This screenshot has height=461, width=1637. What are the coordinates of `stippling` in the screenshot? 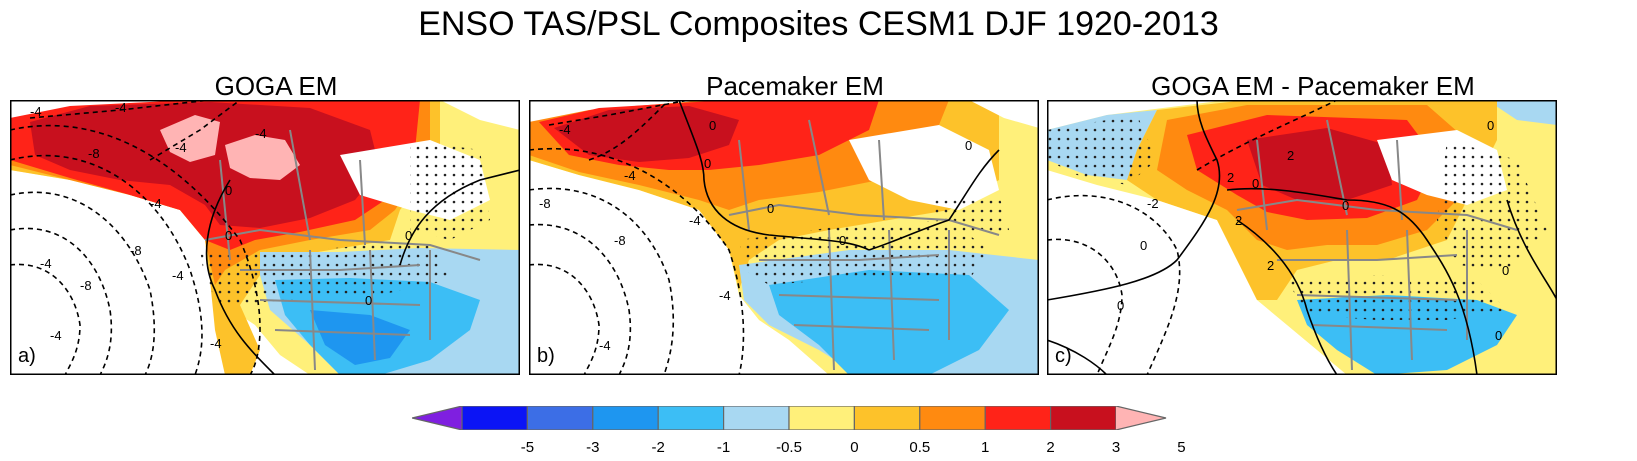 It's located at (1297, 217).